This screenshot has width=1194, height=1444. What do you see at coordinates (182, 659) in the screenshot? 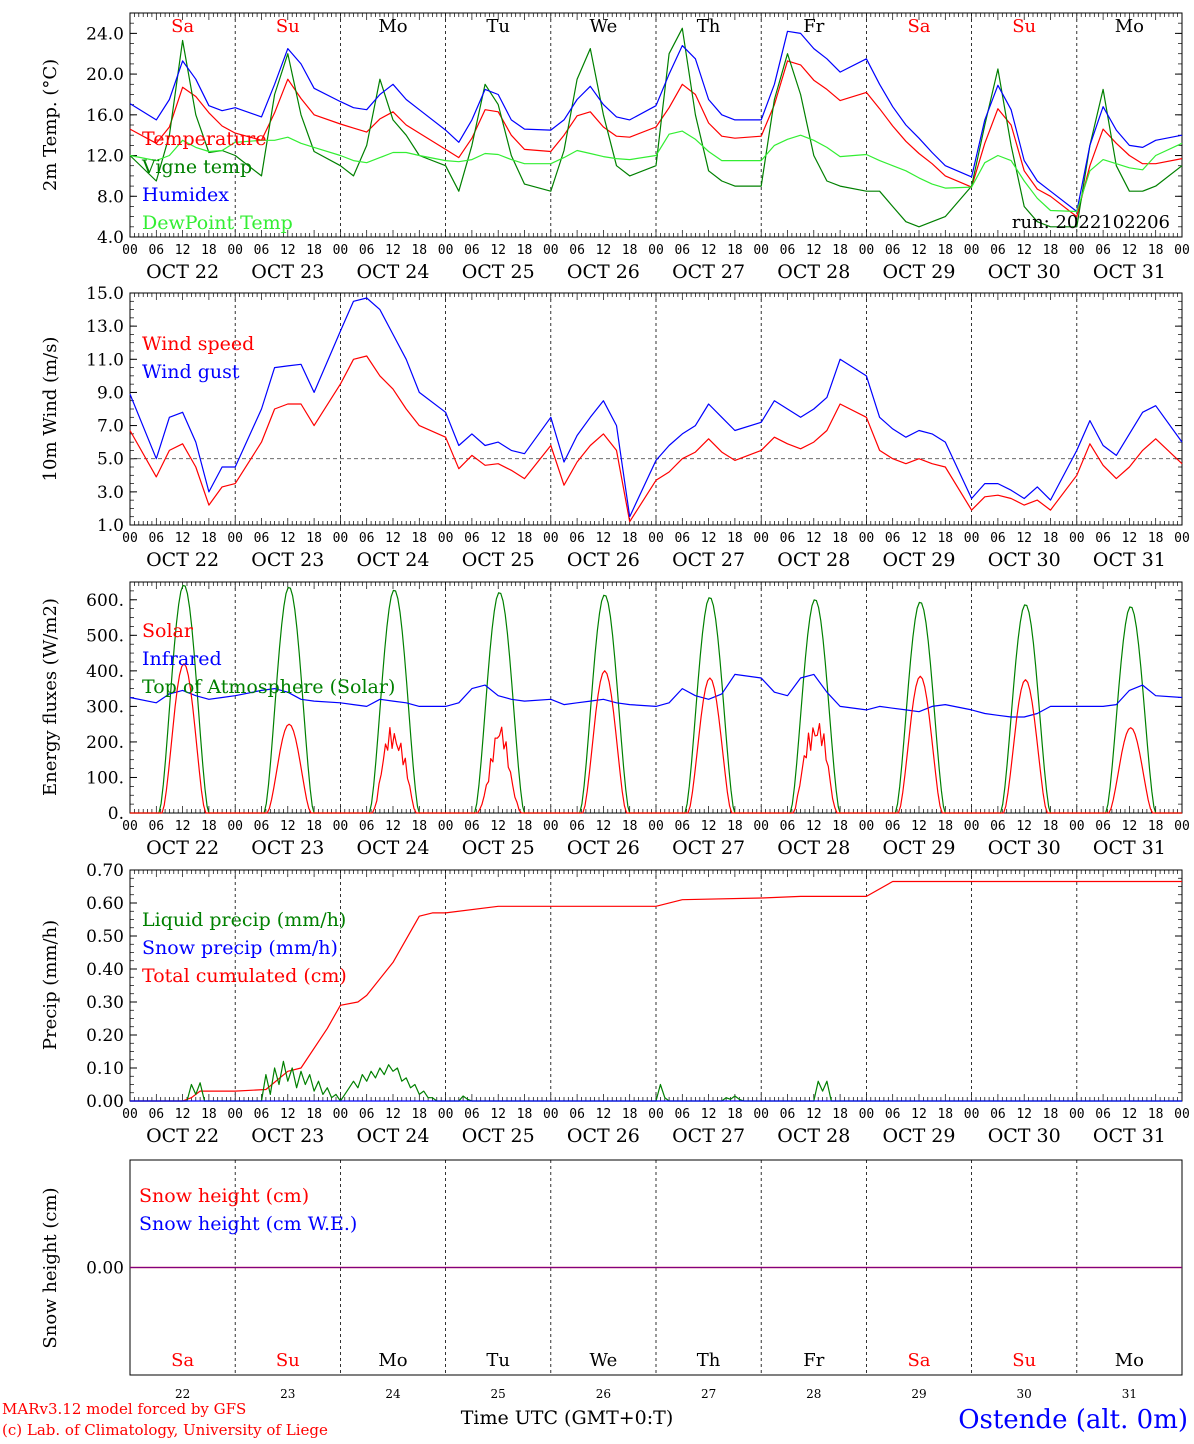
I see `legend-entry: Infrared` at bounding box center [182, 659].